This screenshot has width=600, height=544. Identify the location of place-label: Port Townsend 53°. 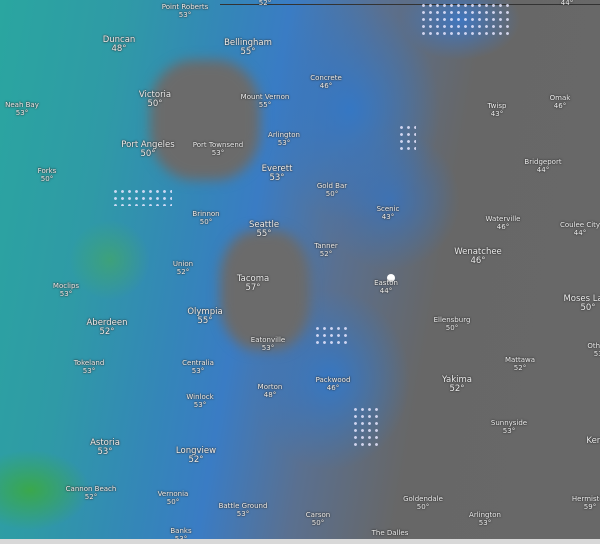
(218, 149).